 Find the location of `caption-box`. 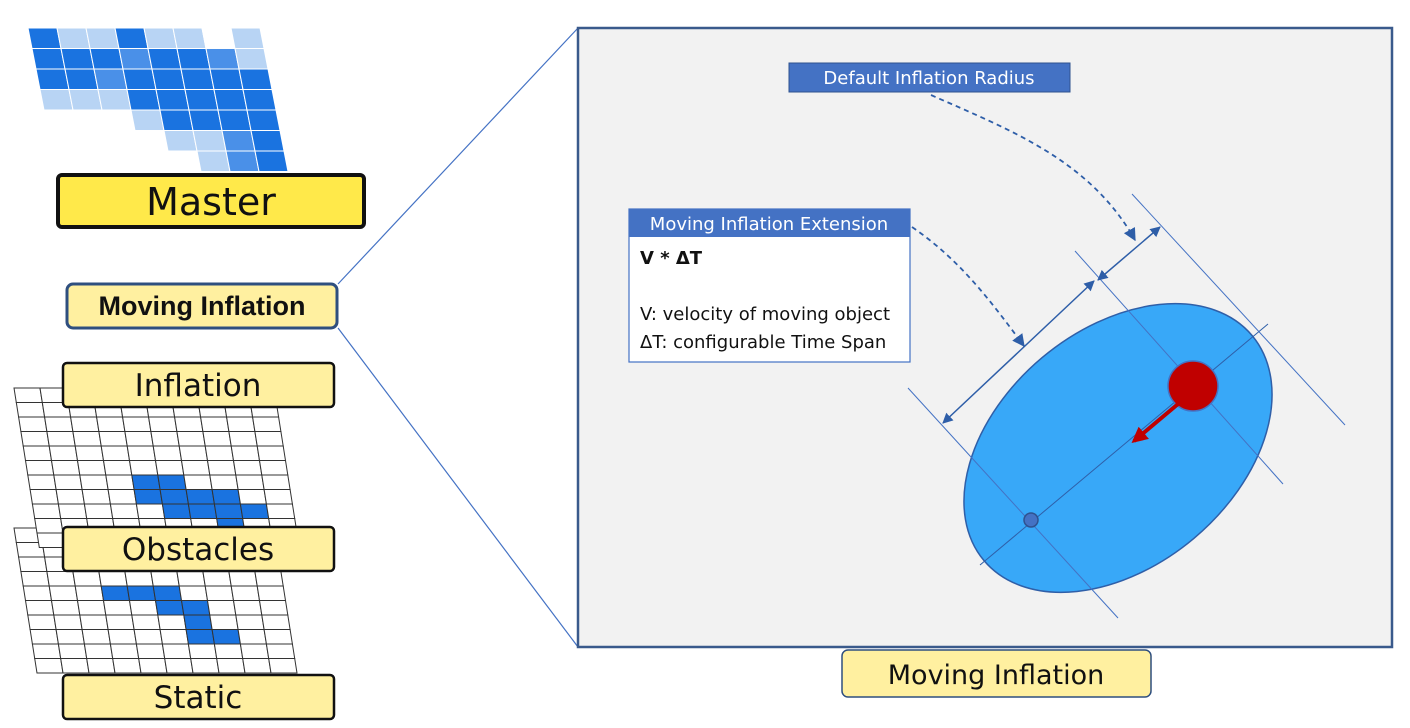

caption-box is located at coordinates (996, 673).